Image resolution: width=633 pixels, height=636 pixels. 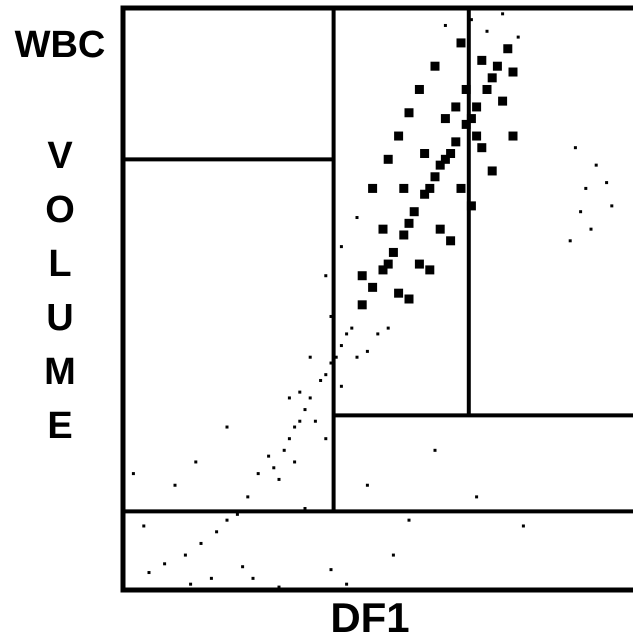 What do you see at coordinates (60, 156) in the screenshot?
I see `y-axis-label-letter: V` at bounding box center [60, 156].